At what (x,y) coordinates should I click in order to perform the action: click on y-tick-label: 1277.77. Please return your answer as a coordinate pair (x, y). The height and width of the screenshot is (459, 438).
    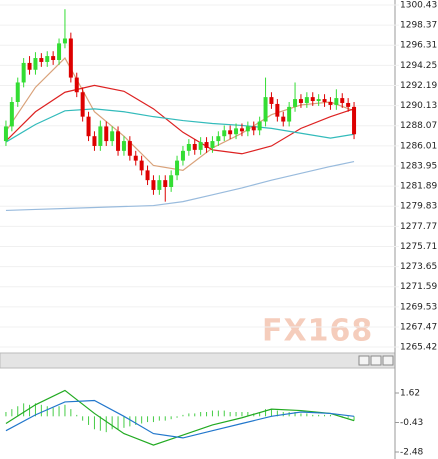
    Looking at the image, I should click on (418, 227).